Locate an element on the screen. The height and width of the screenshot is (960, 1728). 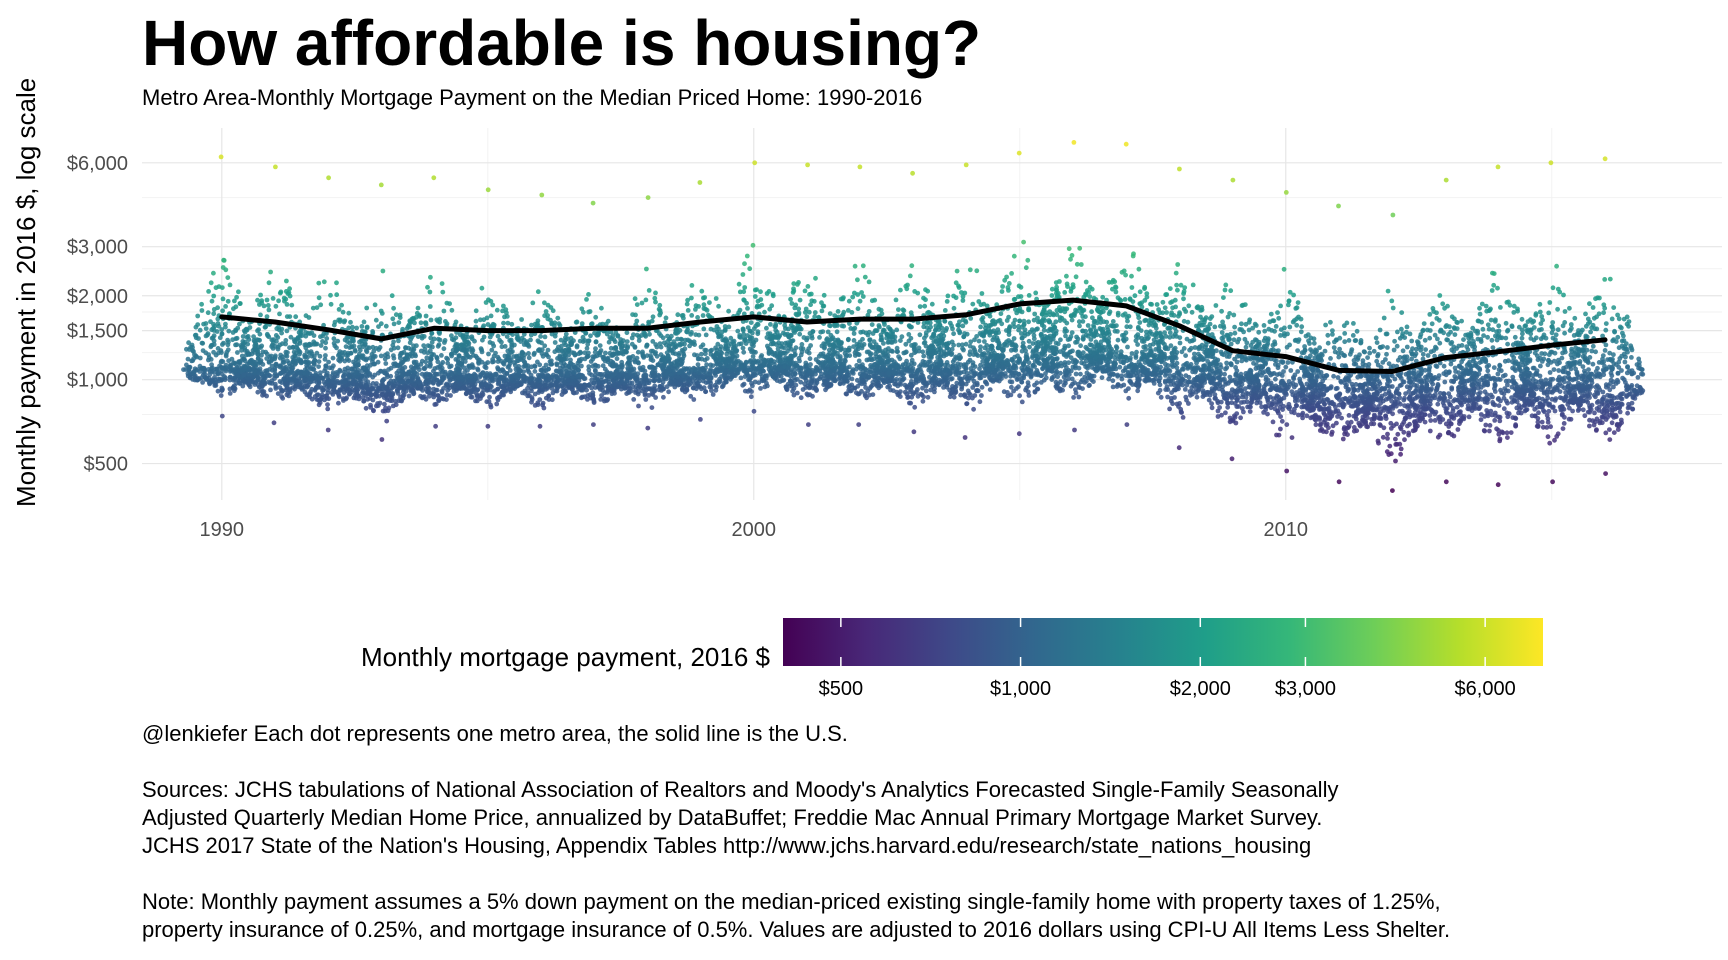
y-tick-label: $1,000 is located at coordinates (97, 381).